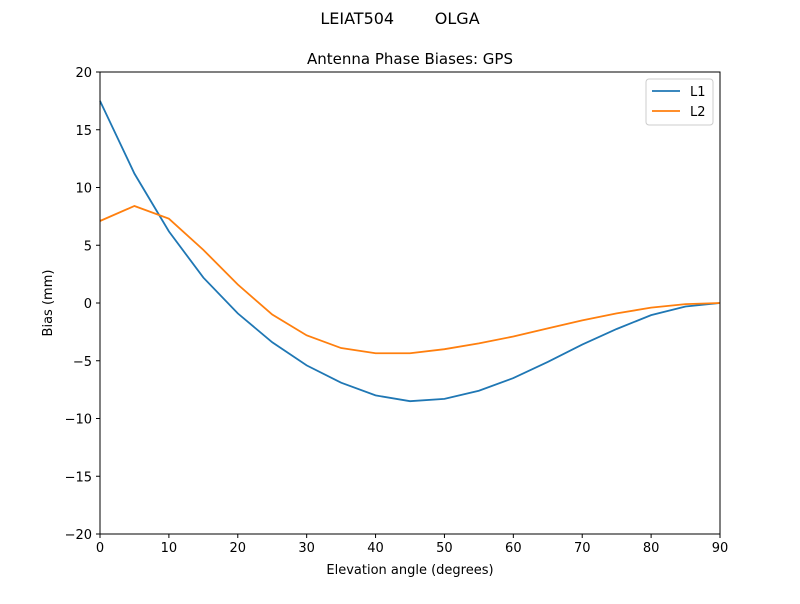  What do you see at coordinates (410, 59) in the screenshot?
I see `chart-title: Antenna Phase Biases: GPS` at bounding box center [410, 59].